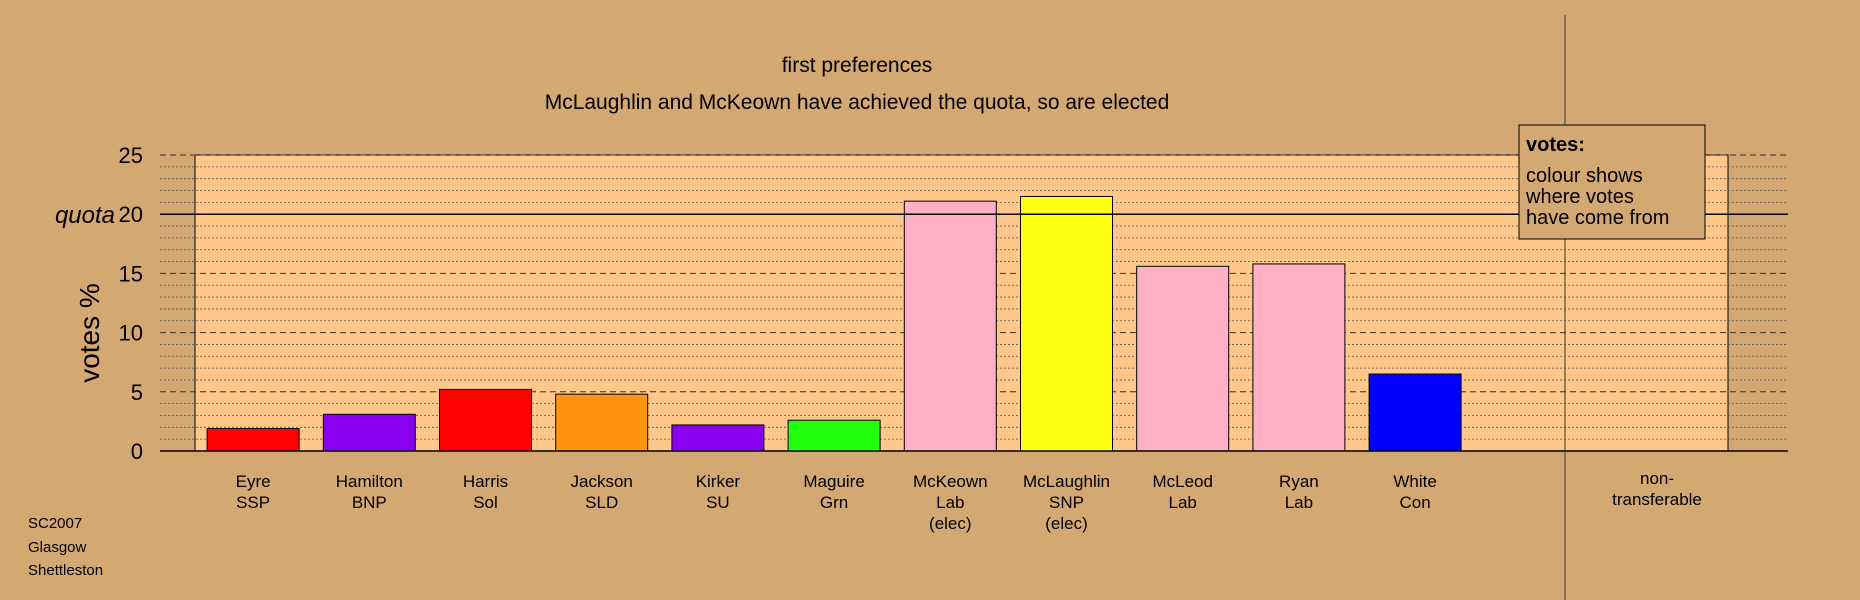  I want to click on nontransferable-label-line: transferable, so click(1657, 499).